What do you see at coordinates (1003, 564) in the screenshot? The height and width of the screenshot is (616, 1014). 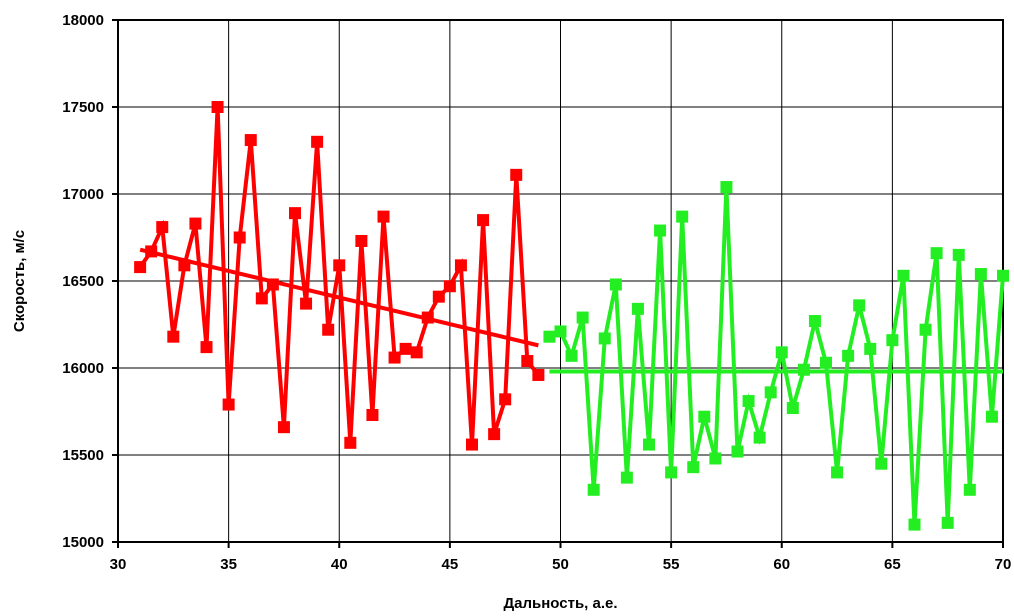 I see `x-tick-label: 70` at bounding box center [1003, 564].